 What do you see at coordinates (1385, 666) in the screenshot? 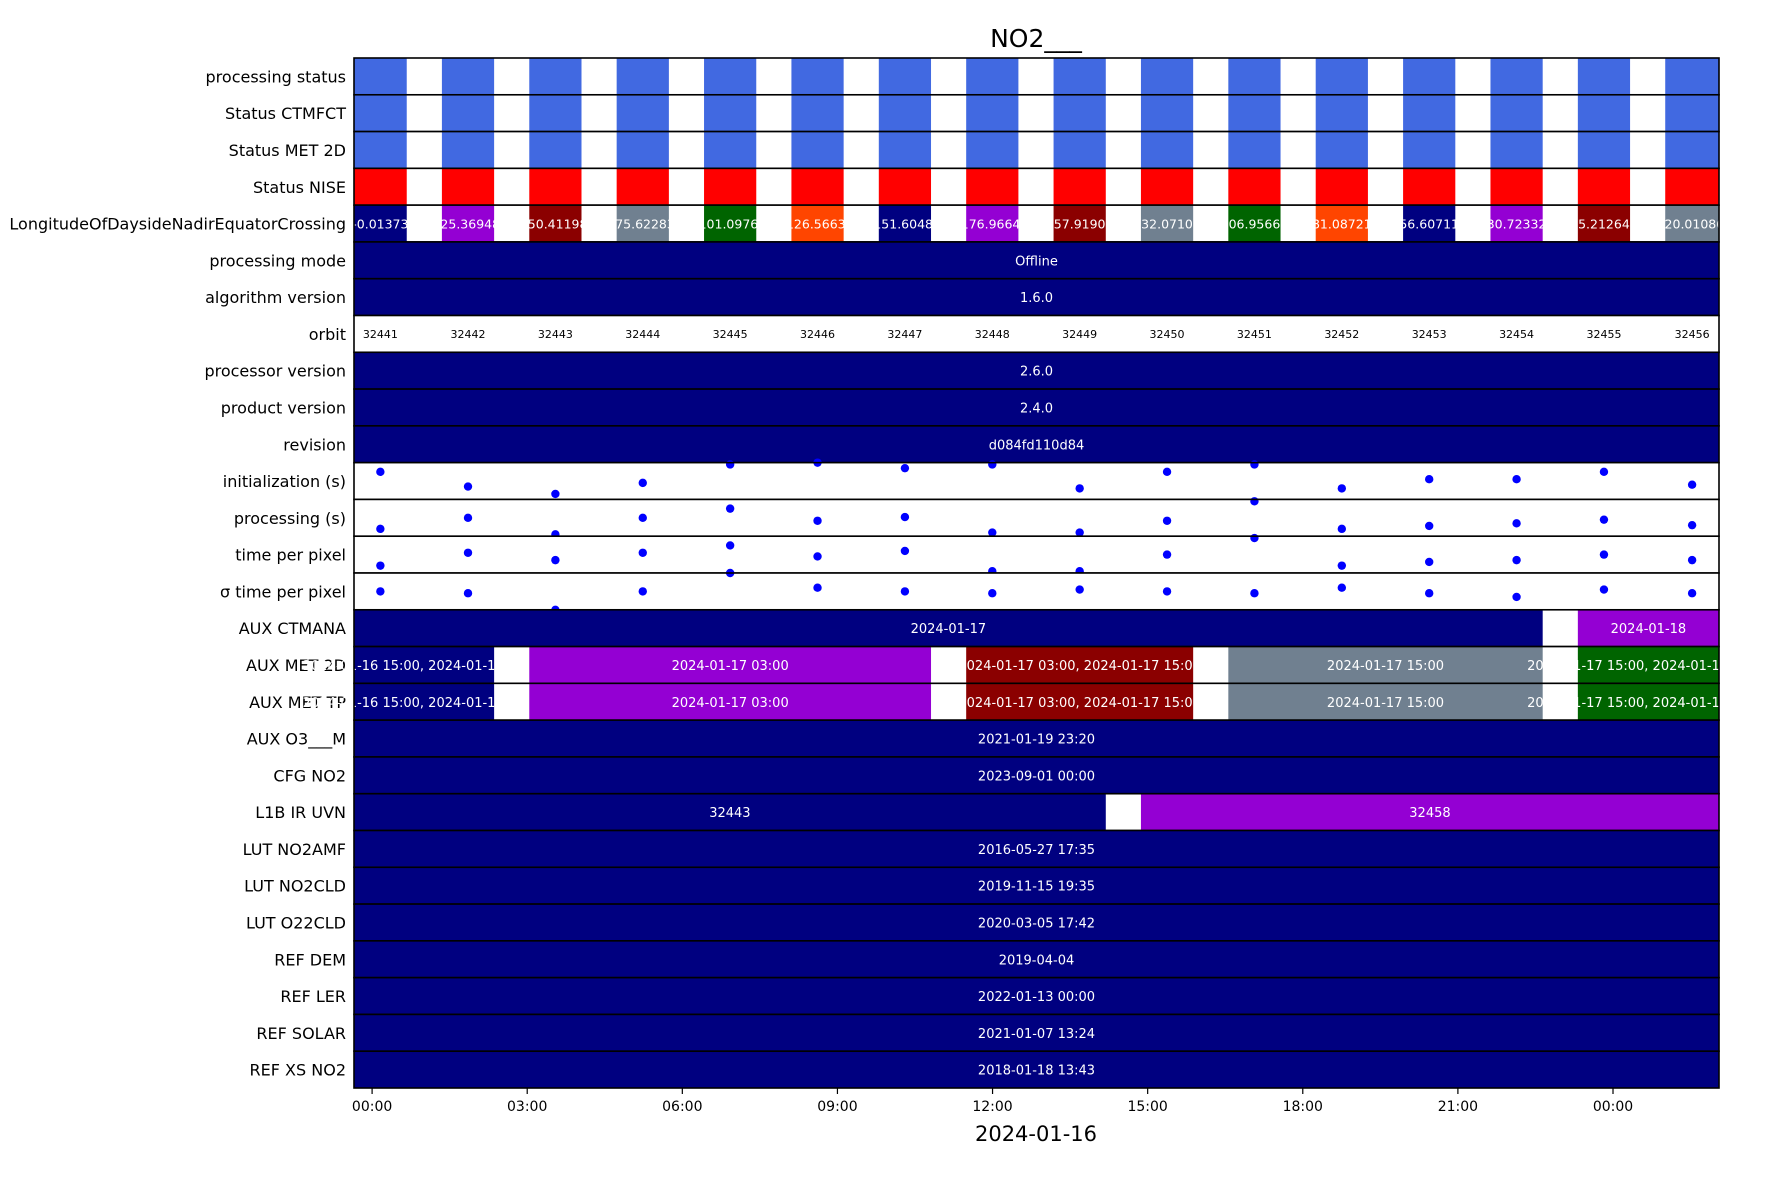
I see `segment-text: 2024-01-17 15:00` at bounding box center [1385, 666].